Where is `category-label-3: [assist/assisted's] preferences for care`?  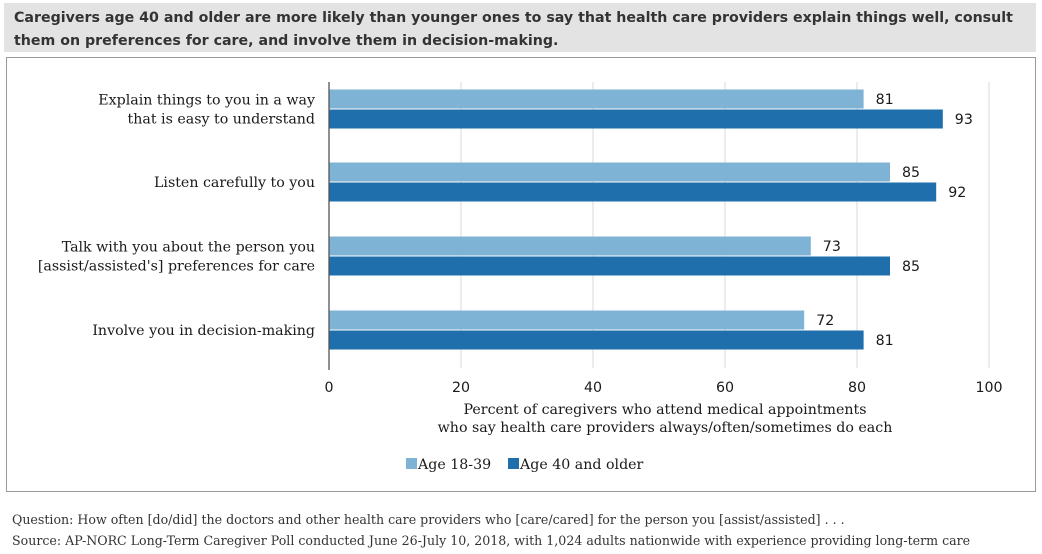
category-label-3: [assist/assisted's] preferences for care is located at coordinates (176, 267).